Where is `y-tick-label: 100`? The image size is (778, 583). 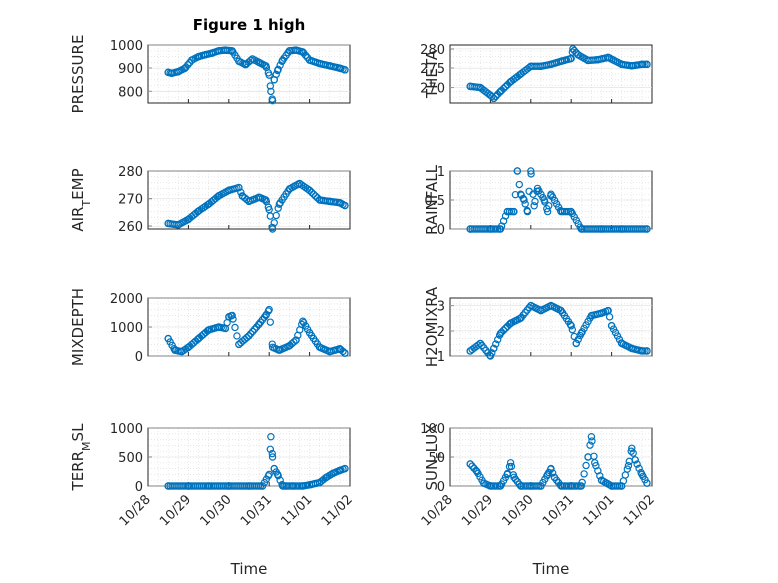
y-tick-label: 100 is located at coordinates (432, 429).